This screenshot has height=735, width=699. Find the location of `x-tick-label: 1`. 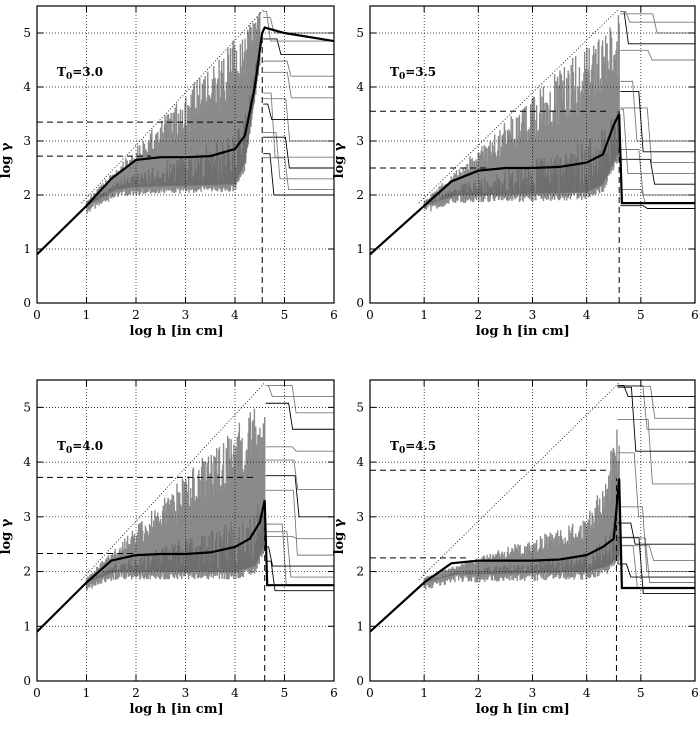

x-tick-label: 1 is located at coordinates (87, 315).